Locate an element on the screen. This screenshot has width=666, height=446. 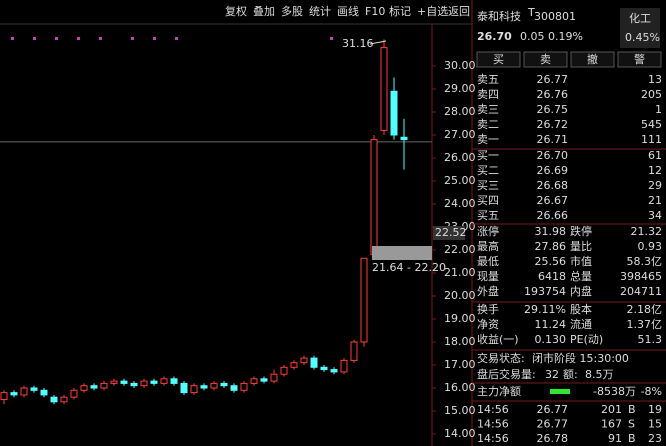
stat-value: 51.3 is located at coordinates (650, 339).